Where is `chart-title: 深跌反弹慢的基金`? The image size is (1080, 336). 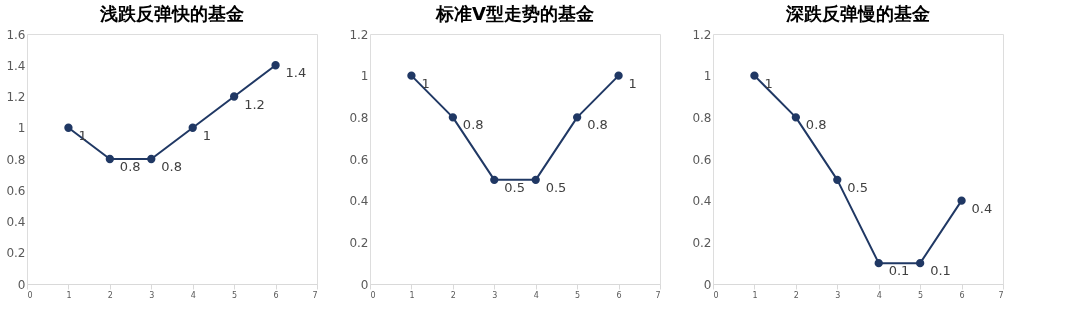 chart-title: 深跌反弹慢的基金 is located at coordinates (857, 13).